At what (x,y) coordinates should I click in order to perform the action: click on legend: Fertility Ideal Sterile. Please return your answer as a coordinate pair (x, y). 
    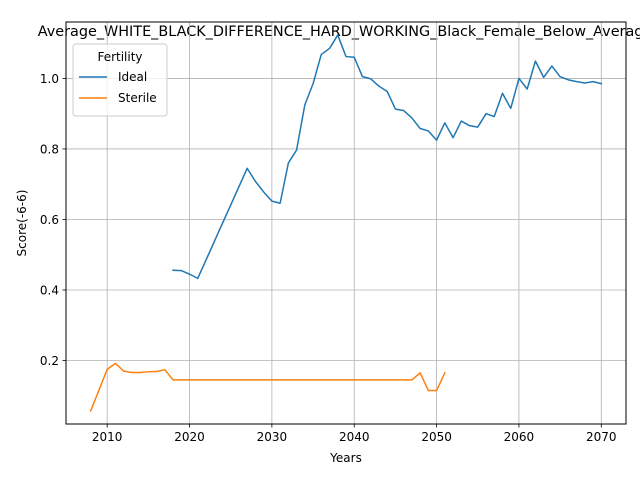
    Looking at the image, I should click on (120, 80).